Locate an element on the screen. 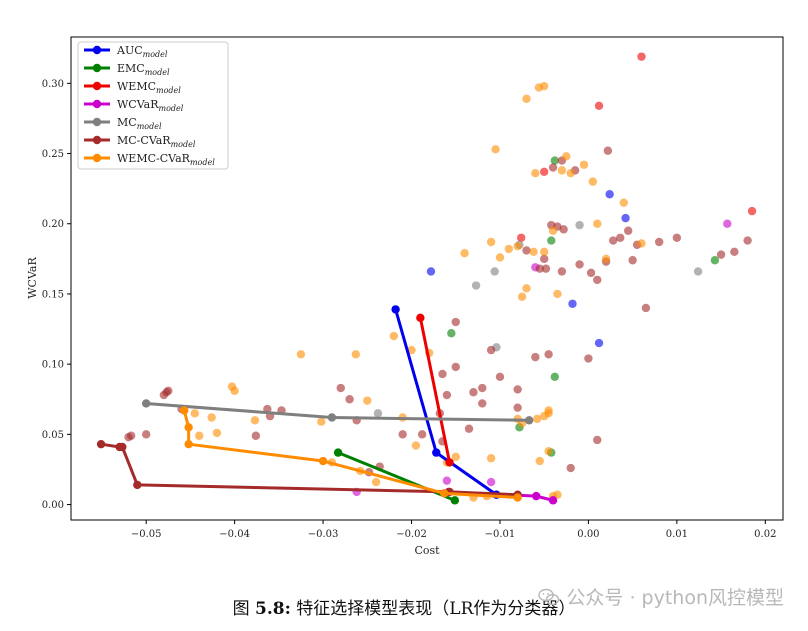  y-axis-label: WCVaR is located at coordinates (32, 278).